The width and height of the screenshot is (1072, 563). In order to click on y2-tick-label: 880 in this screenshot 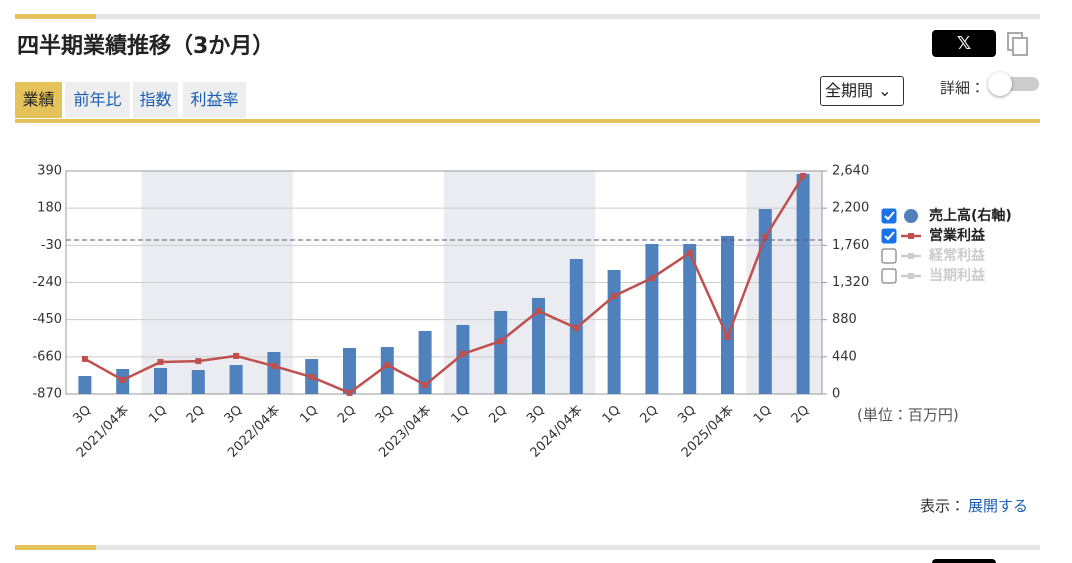, I will do `click(844, 319)`.